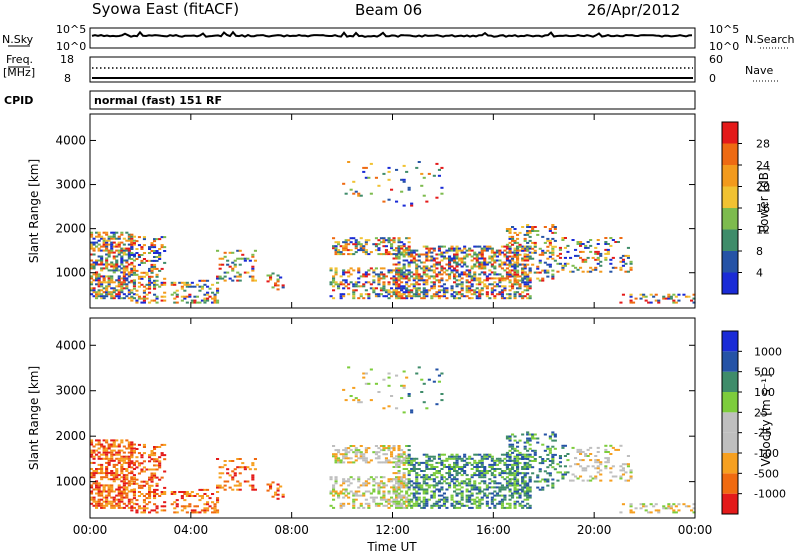 The width and height of the screenshot is (800, 554). I want to click on colorbar-segment, so click(730, 463).